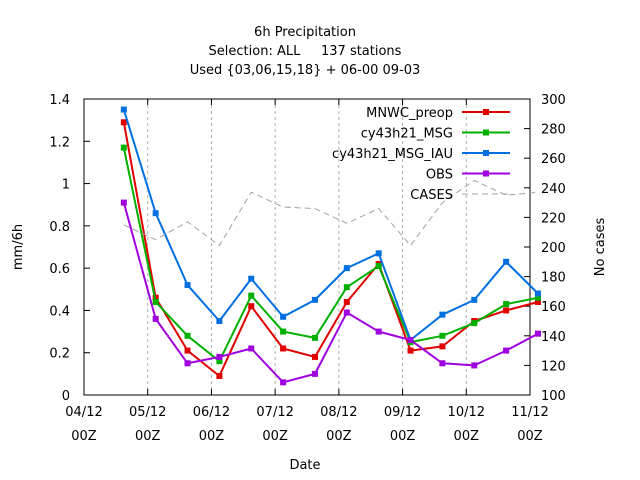 Image resolution: width=640 pixels, height=480 pixels. Describe the element at coordinates (18, 247) in the screenshot. I see `y-axis-label: mm/6h` at that location.